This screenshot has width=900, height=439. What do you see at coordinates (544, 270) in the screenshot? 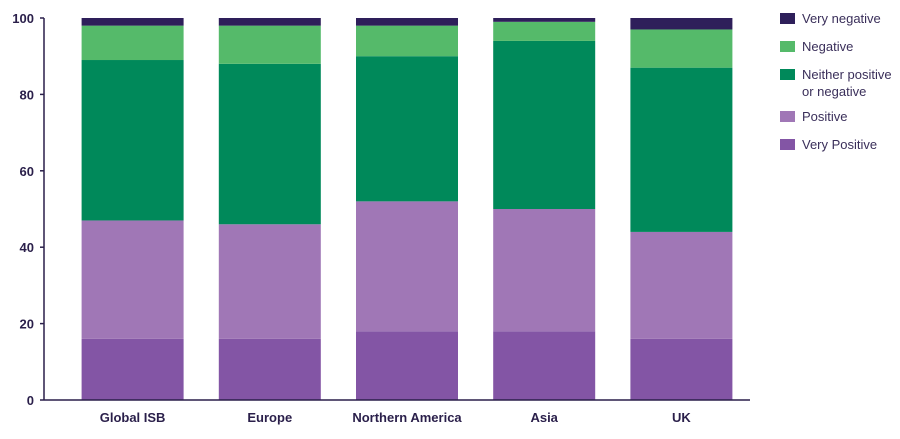
I see `bar-segment-positive-asia` at bounding box center [544, 270].